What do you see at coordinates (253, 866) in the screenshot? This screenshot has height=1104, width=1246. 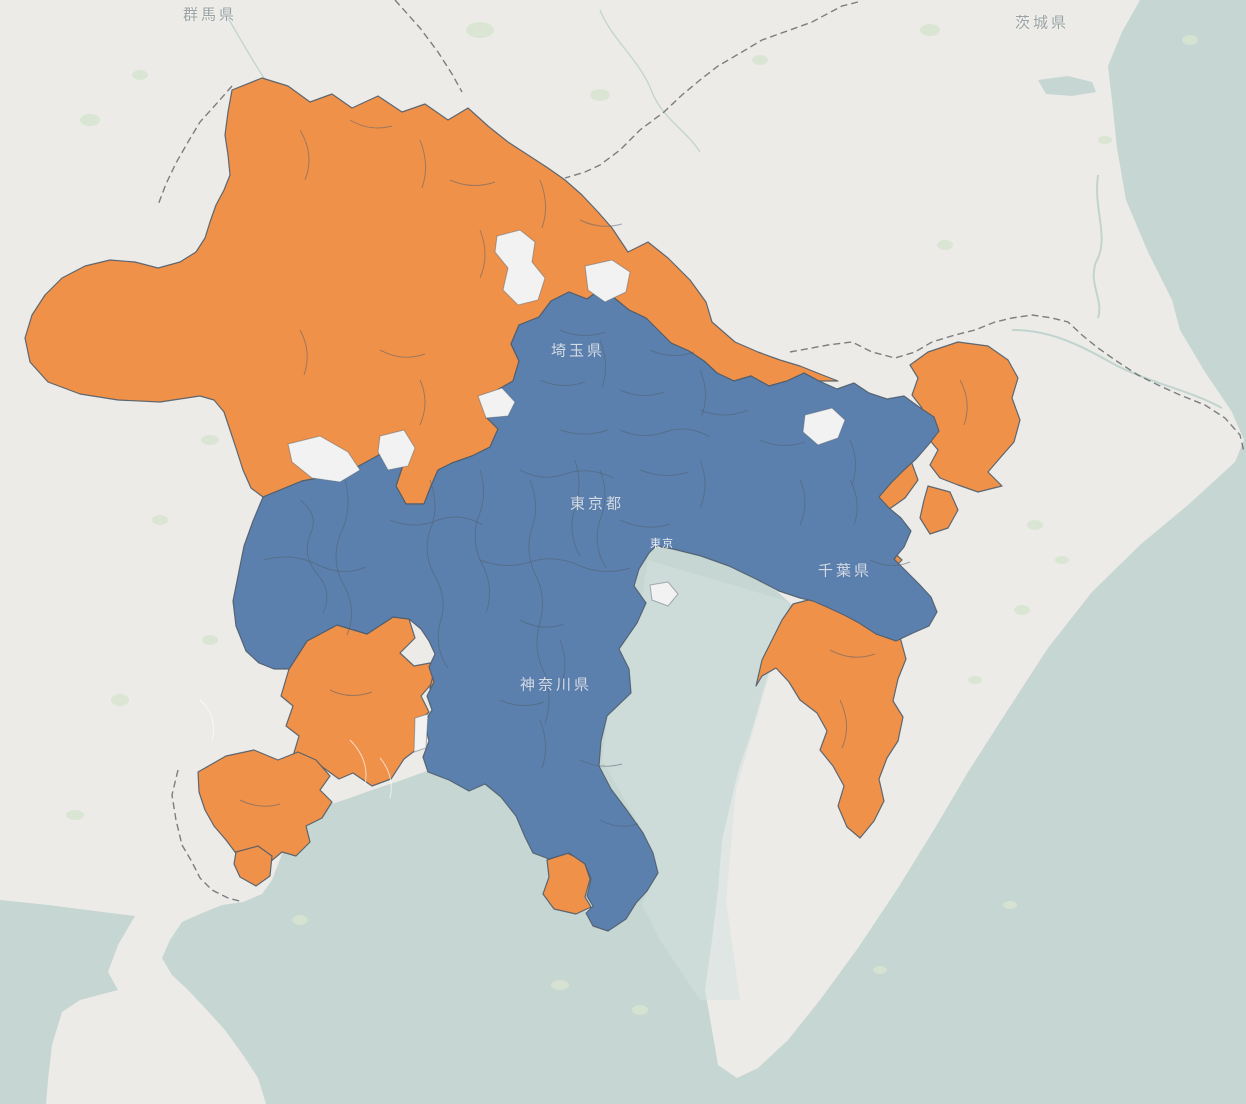 I see `region-orange-yugawara` at bounding box center [253, 866].